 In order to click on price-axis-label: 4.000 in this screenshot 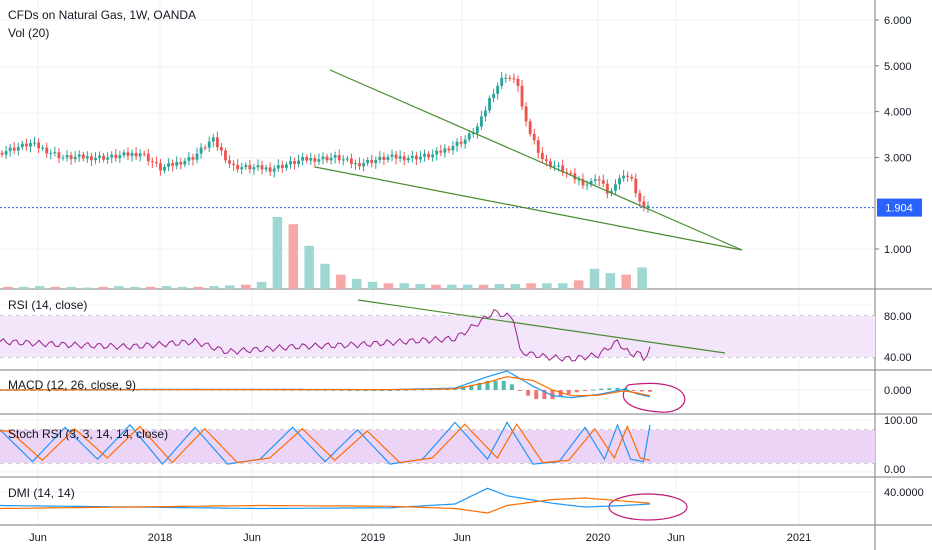, I will do `click(898, 113)`.